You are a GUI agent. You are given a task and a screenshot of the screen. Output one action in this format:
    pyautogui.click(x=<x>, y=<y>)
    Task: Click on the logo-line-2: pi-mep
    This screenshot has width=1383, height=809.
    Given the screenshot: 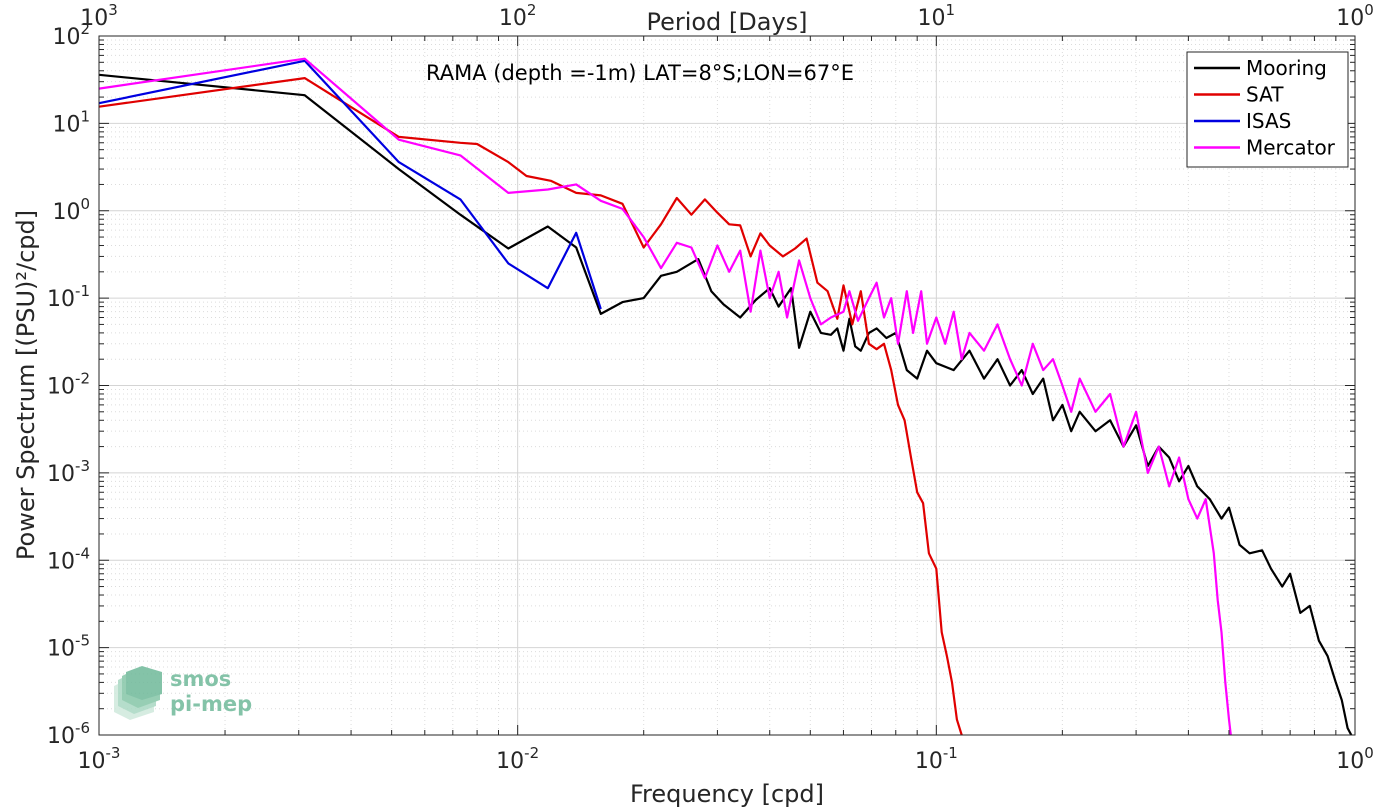 What is the action you would take?
    pyautogui.click(x=211, y=704)
    